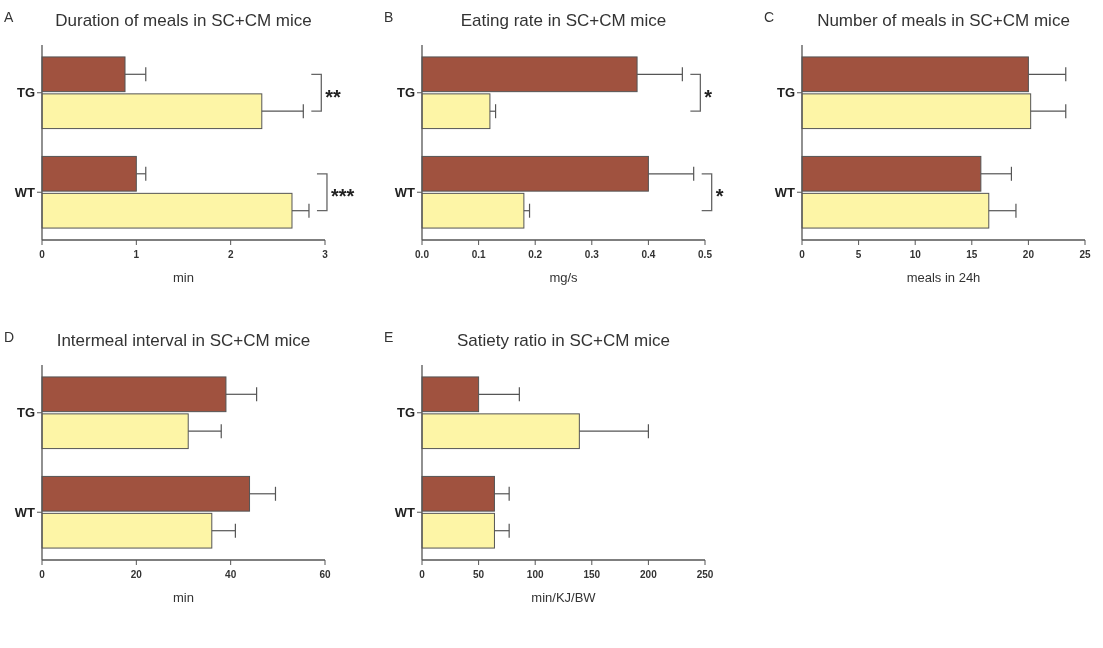 The height and width of the screenshot is (648, 1103). What do you see at coordinates (592, 574) in the screenshot?
I see `x-tick-label: 150` at bounding box center [592, 574].